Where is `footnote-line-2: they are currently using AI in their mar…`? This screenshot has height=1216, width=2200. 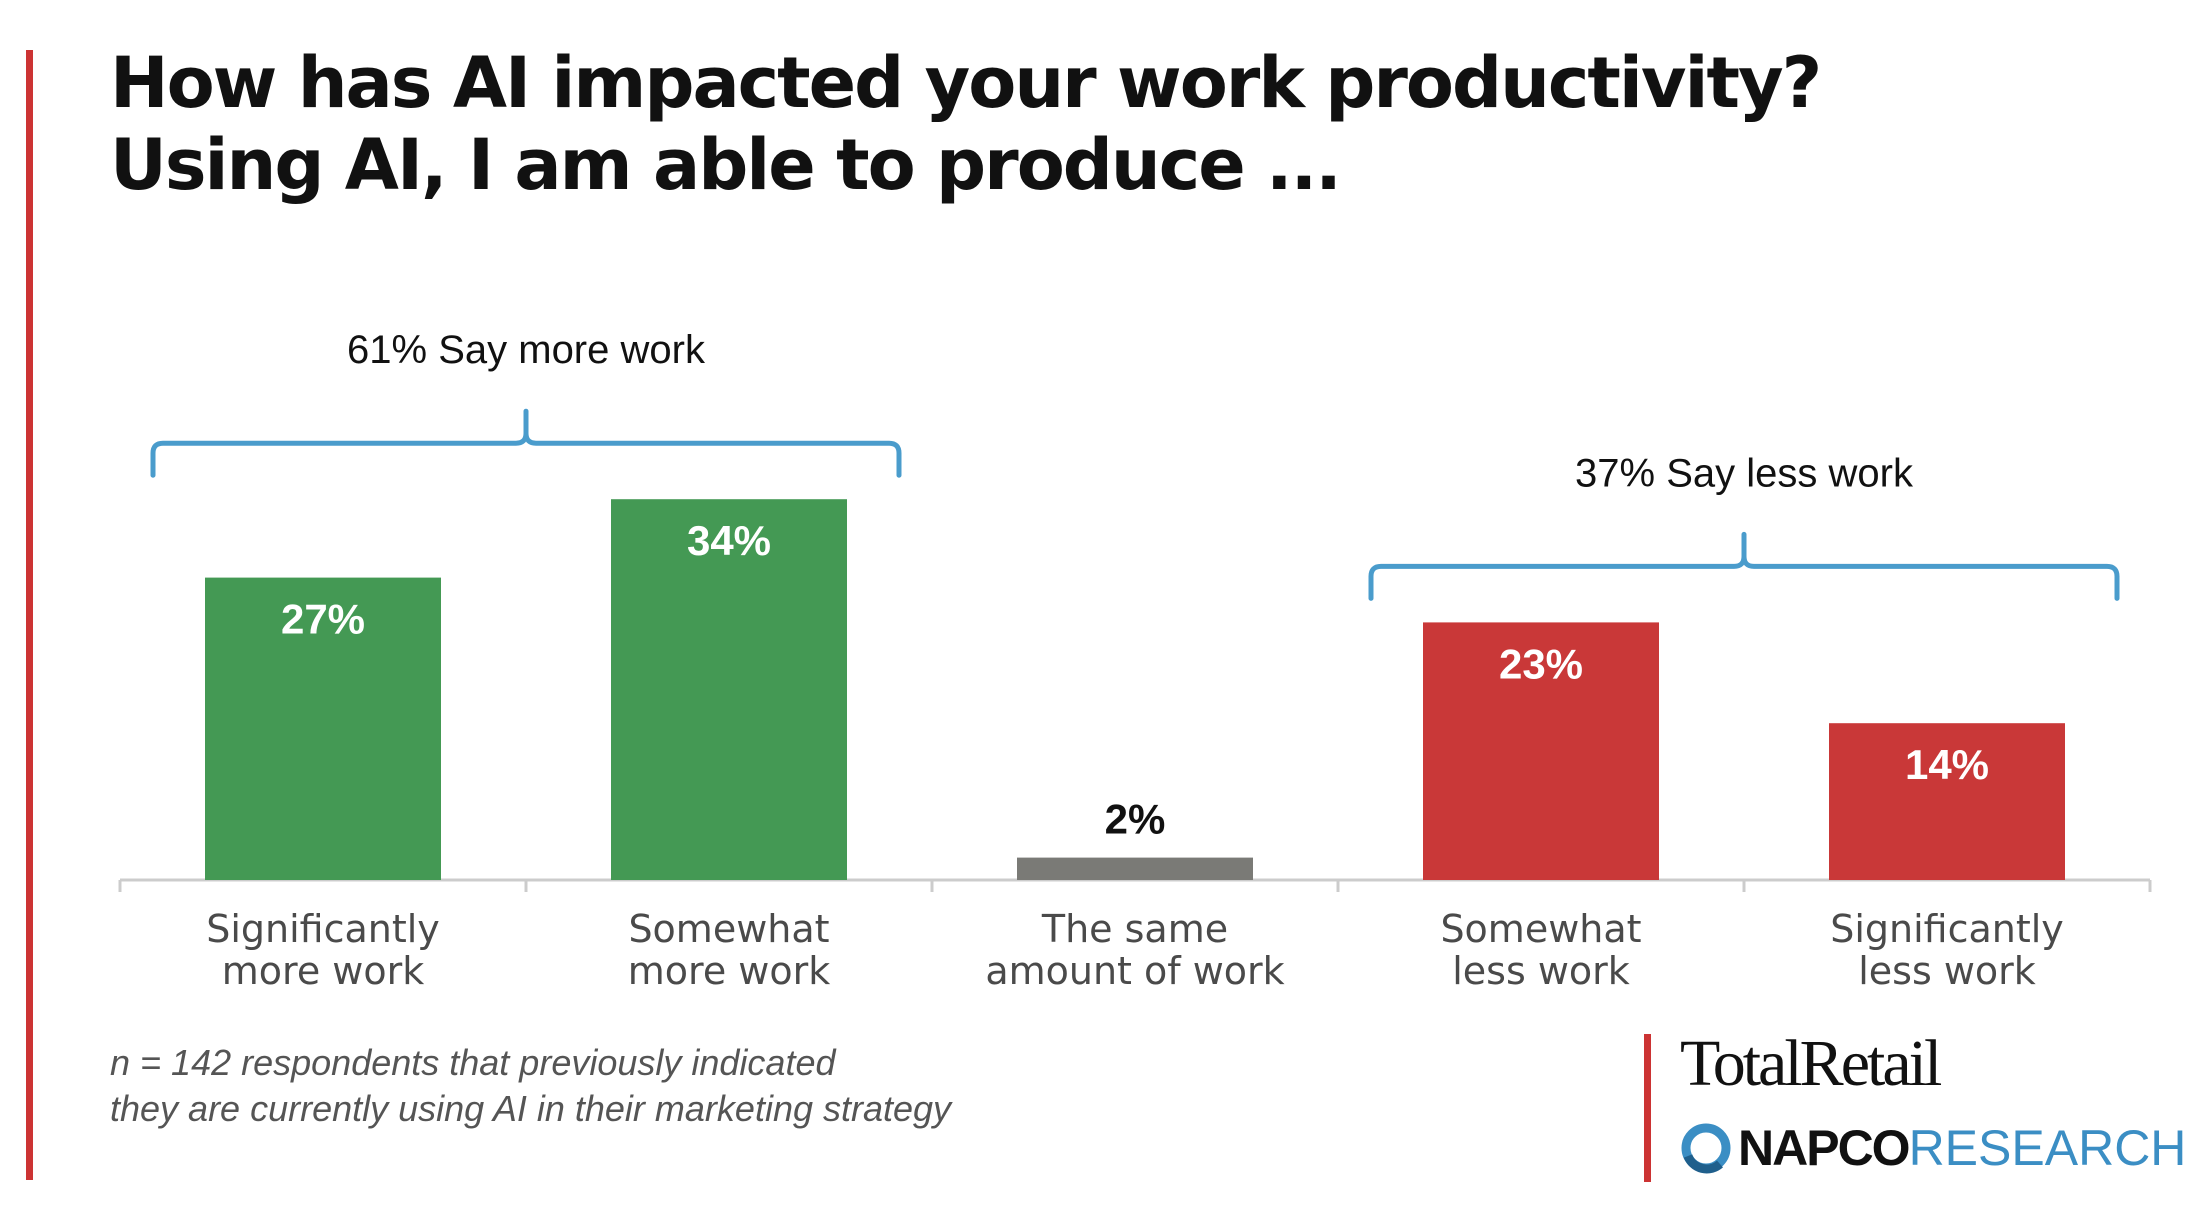 footnote-line-2: they are currently using AI in their mar… is located at coordinates (531, 1108).